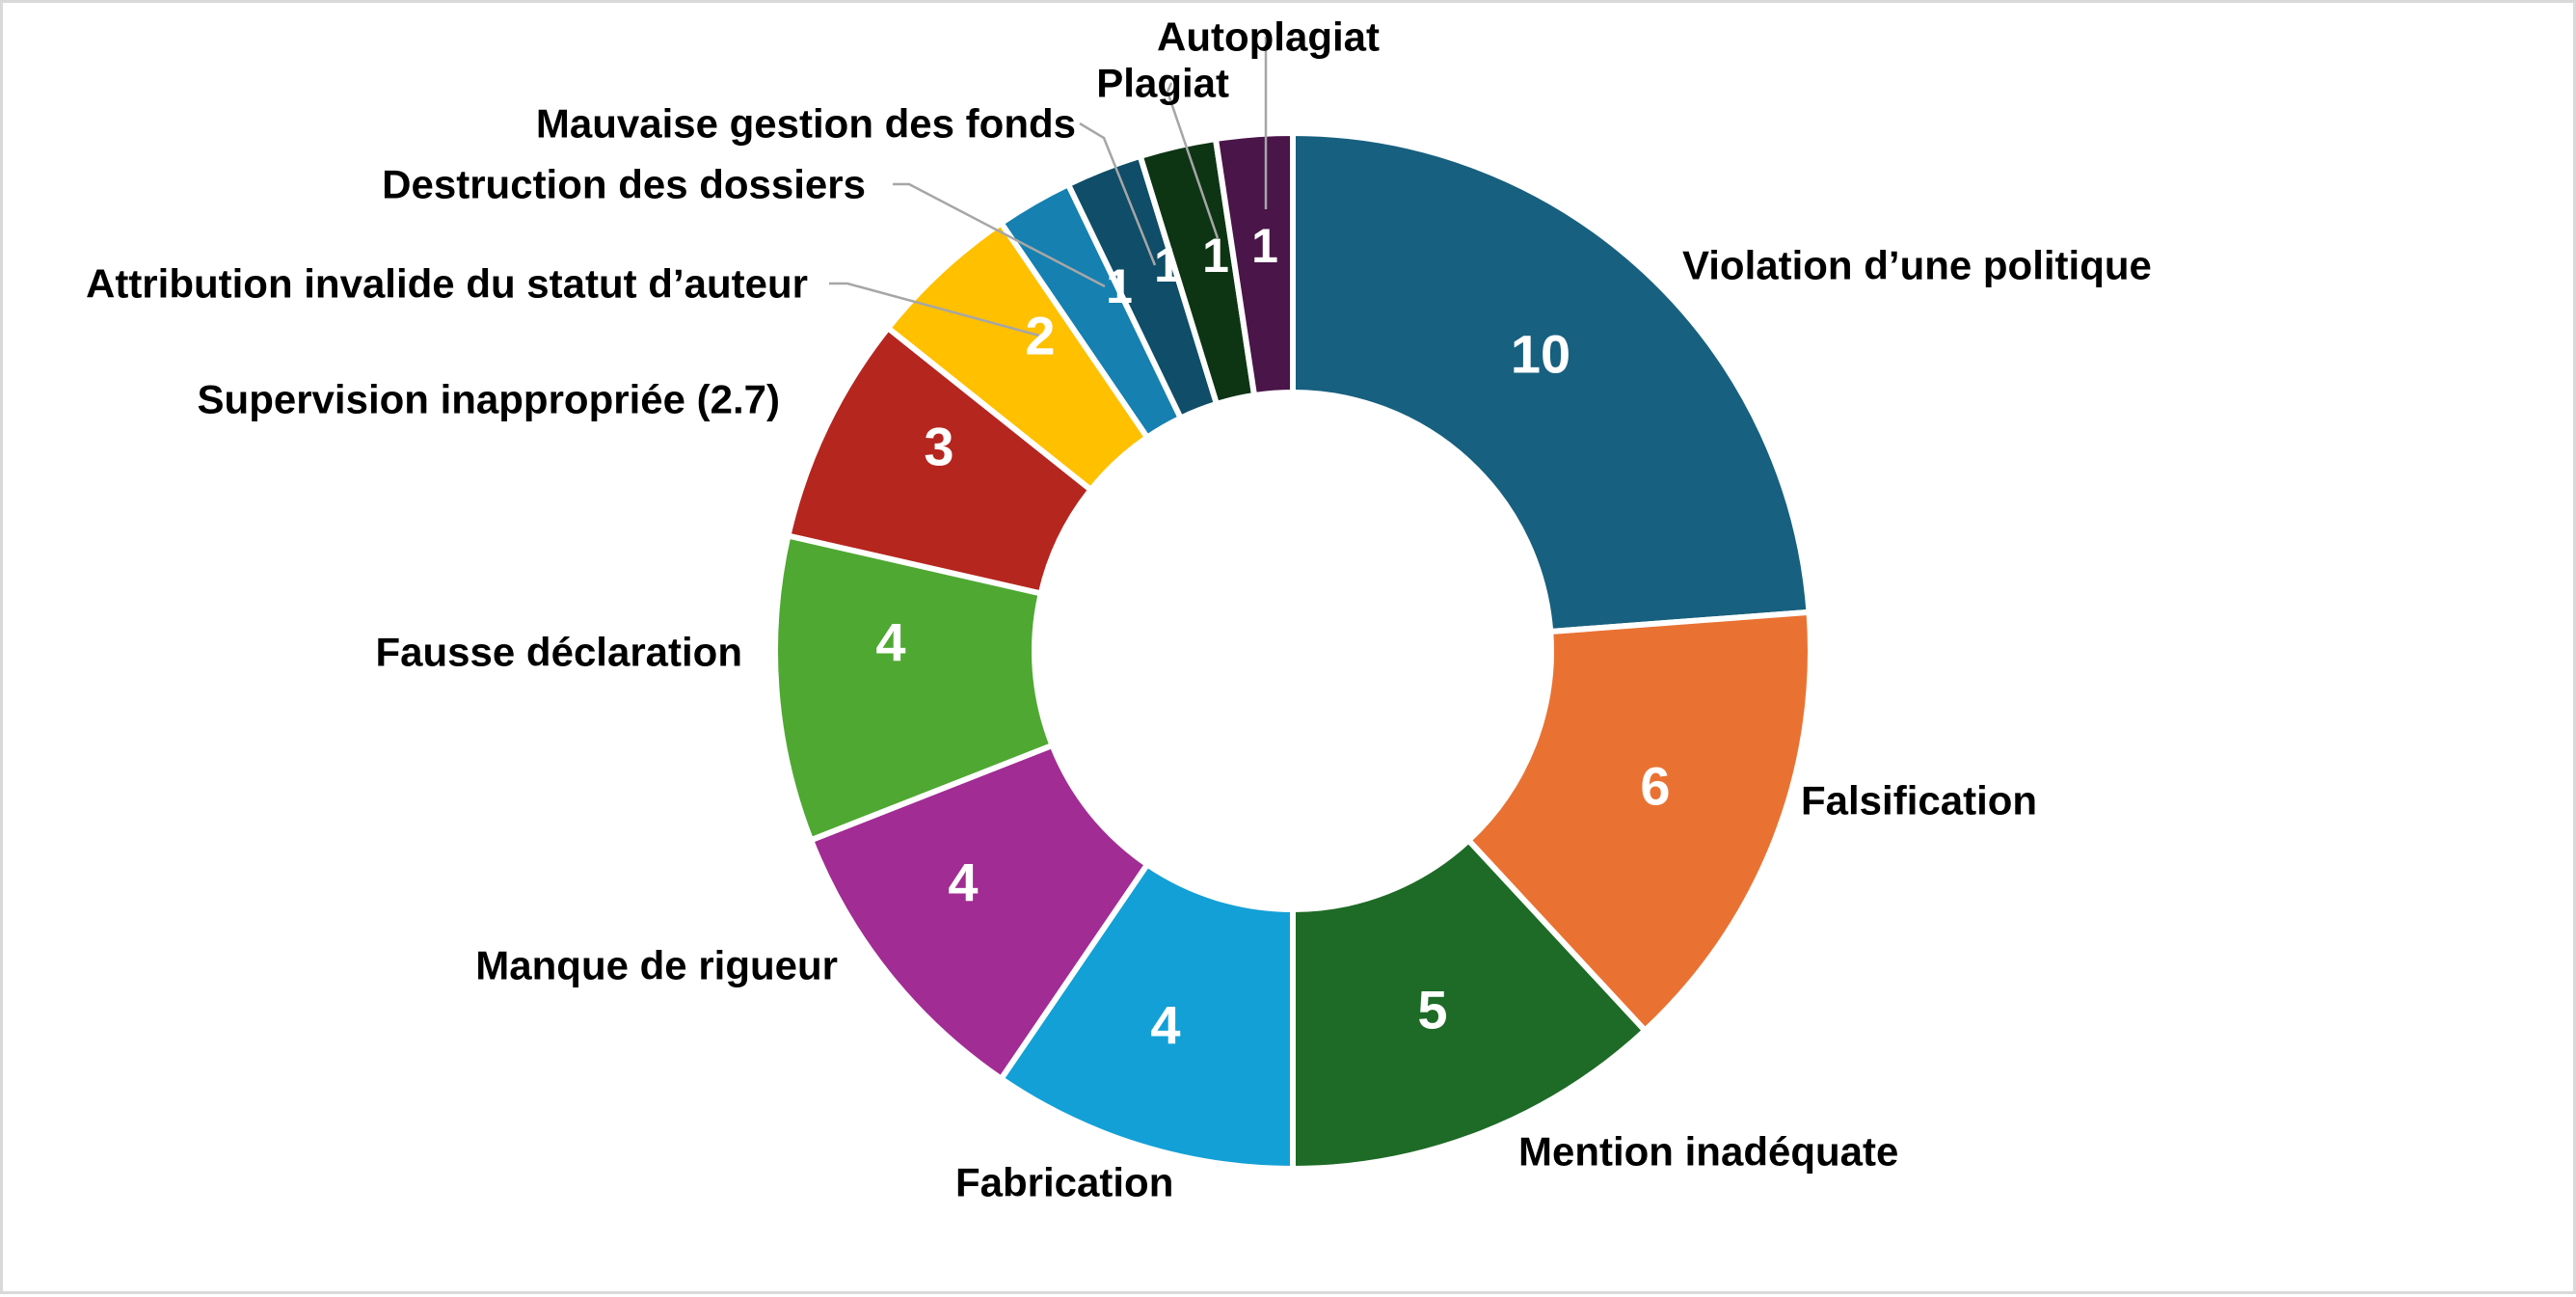 The width and height of the screenshot is (2576, 1297). I want to click on category-label-destruction-des-dossiers: Destruction des dossiers, so click(624, 184).